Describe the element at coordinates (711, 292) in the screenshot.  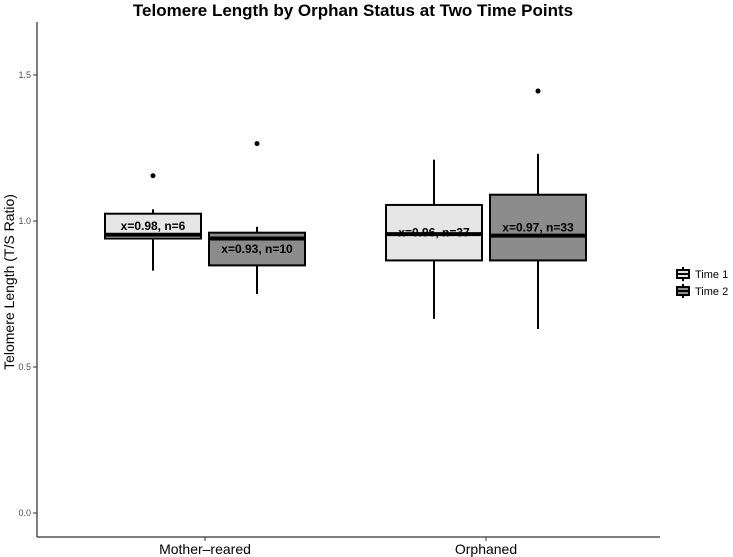
I see `legend-label: Time 2` at that location.